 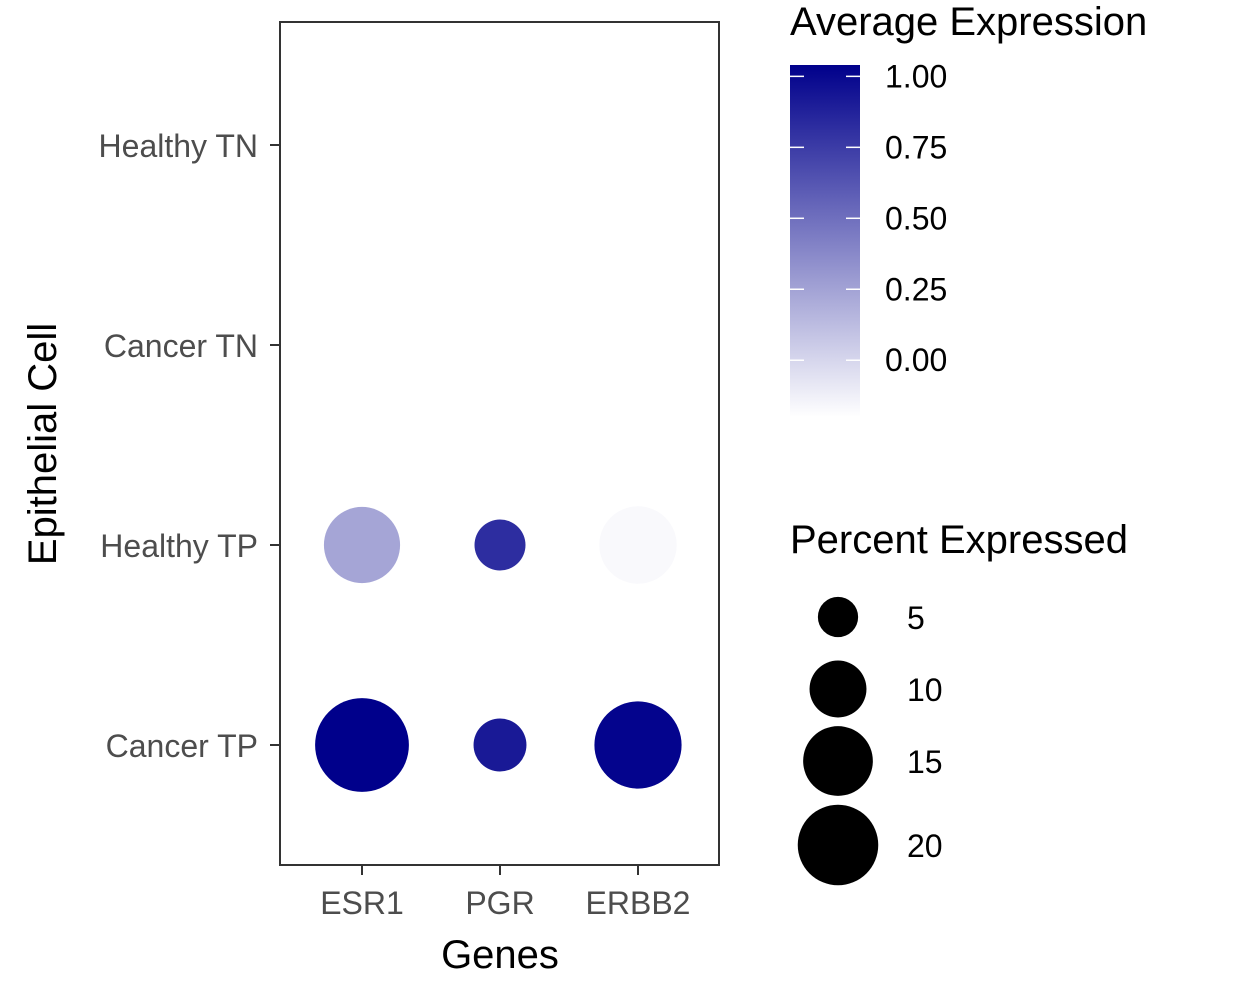 I want to click on y-tick-label: Cancer TP, so click(x=182, y=746).